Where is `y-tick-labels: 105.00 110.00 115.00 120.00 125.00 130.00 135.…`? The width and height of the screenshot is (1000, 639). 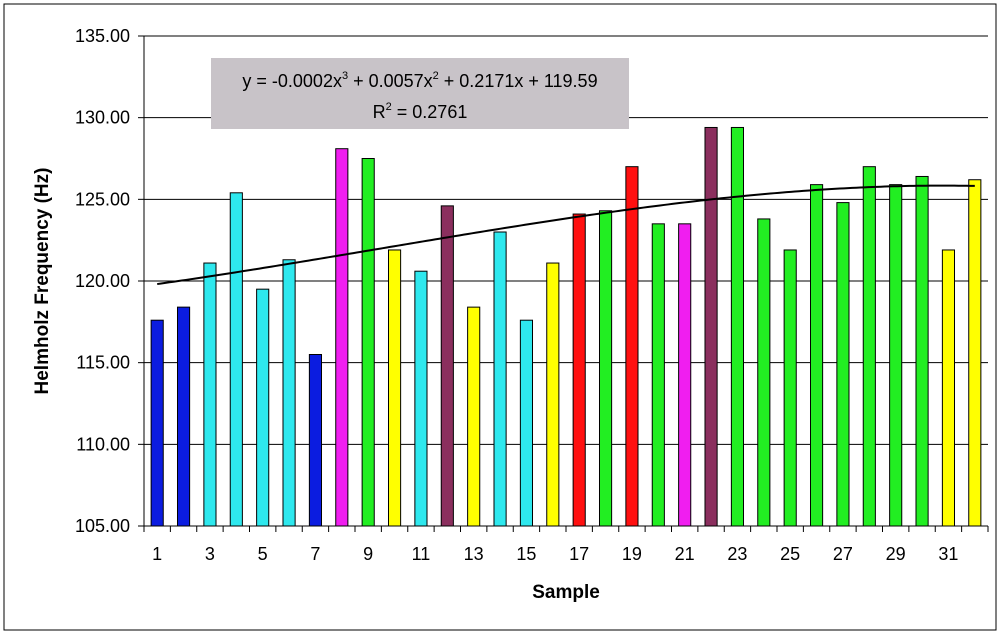 y-tick-labels: 105.00 110.00 115.00 120.00 125.00 130.00 135.… is located at coordinates (109, 281).